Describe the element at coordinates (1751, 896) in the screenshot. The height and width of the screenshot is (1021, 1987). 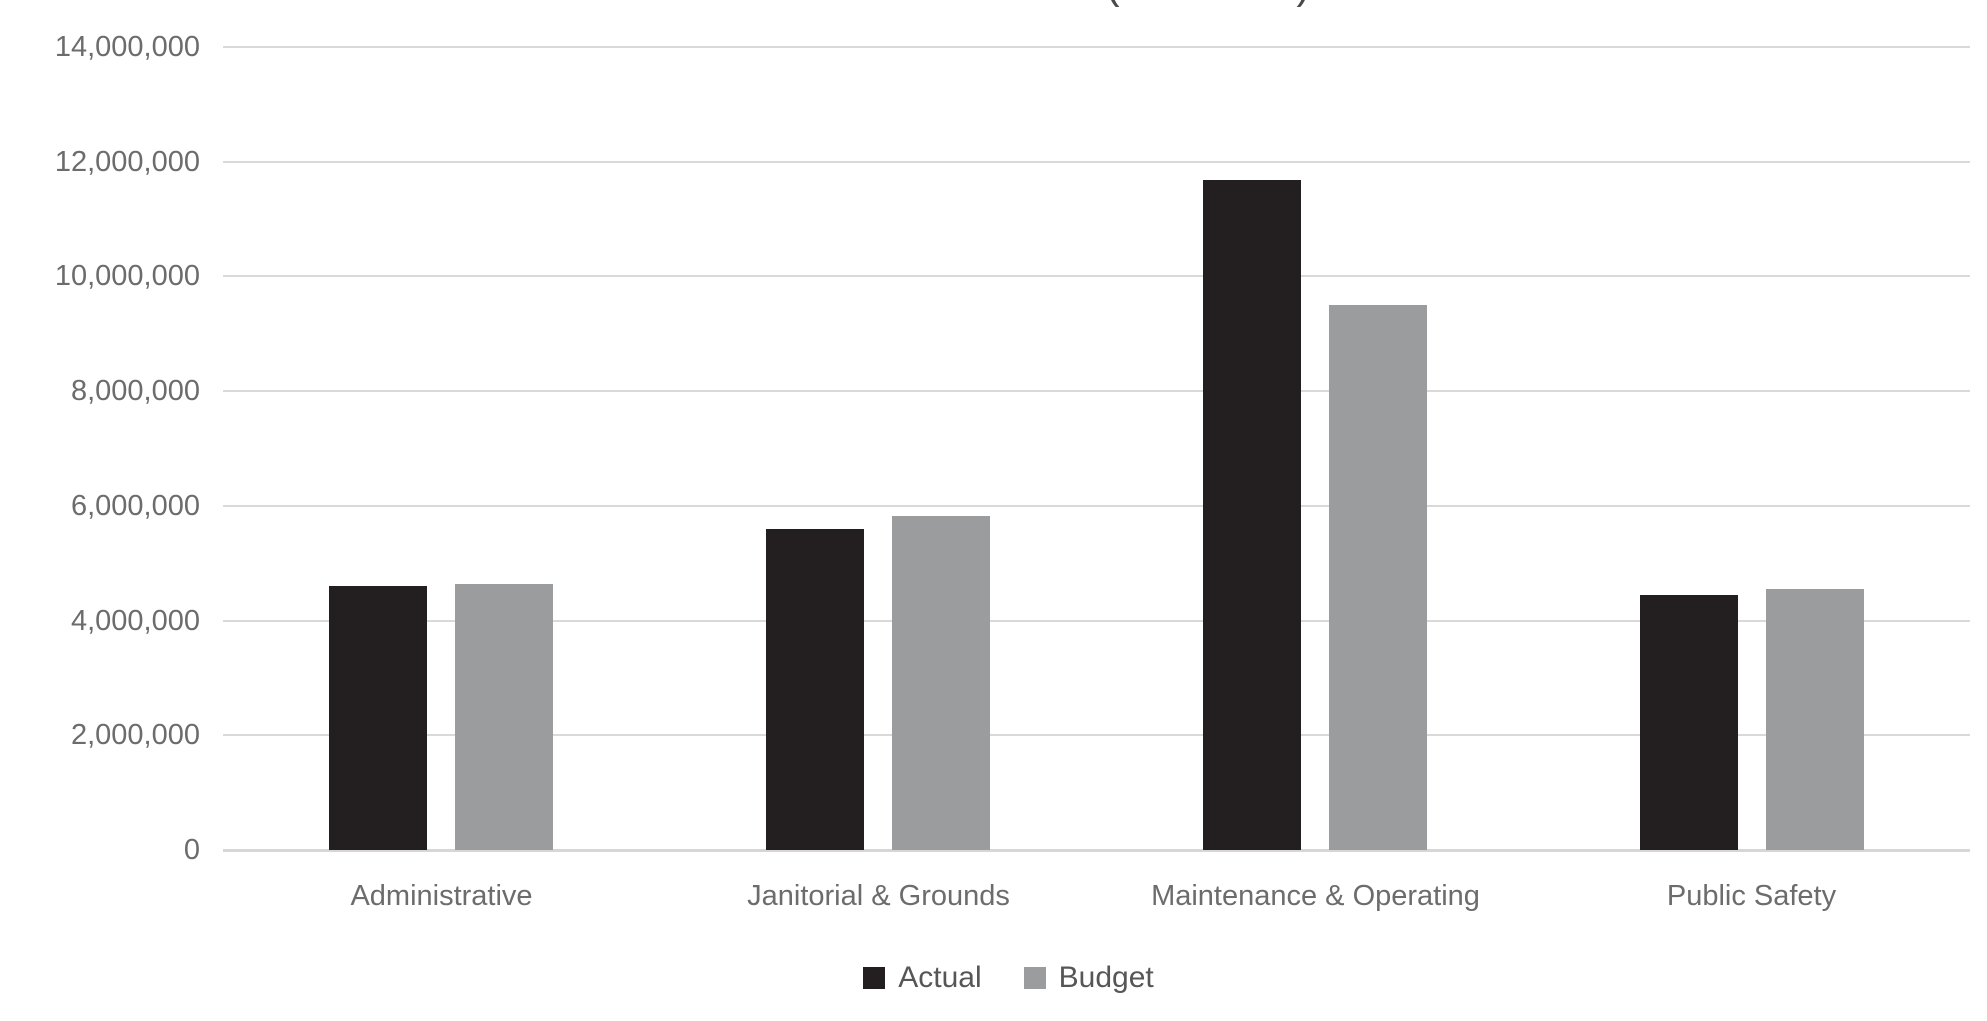
I see `category-label-public-safety: Public Safety` at that location.